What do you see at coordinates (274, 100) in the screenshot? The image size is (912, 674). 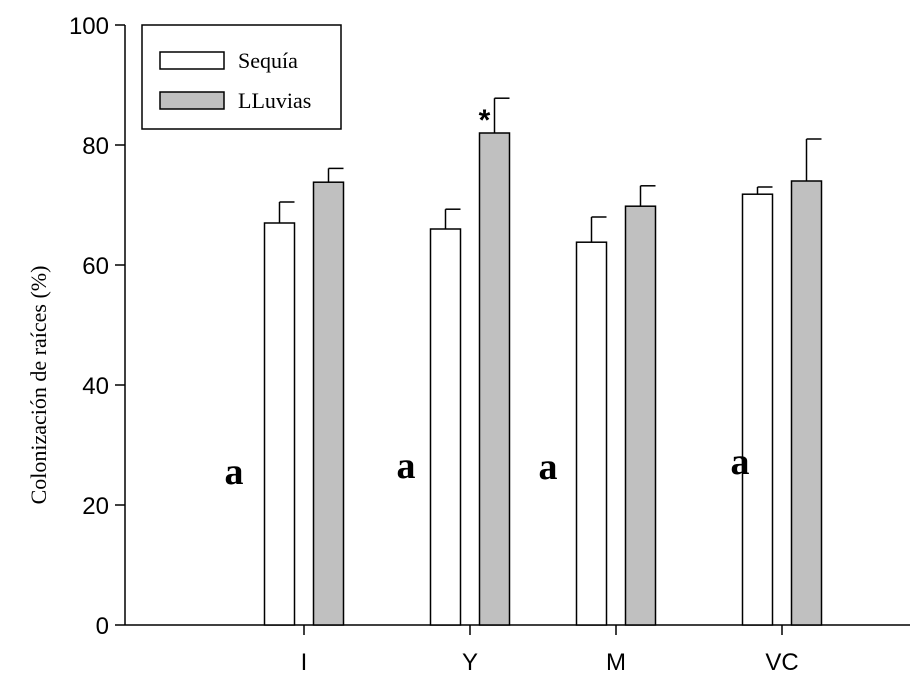 I see `legend-label-LLuvias: LLuvias` at bounding box center [274, 100].